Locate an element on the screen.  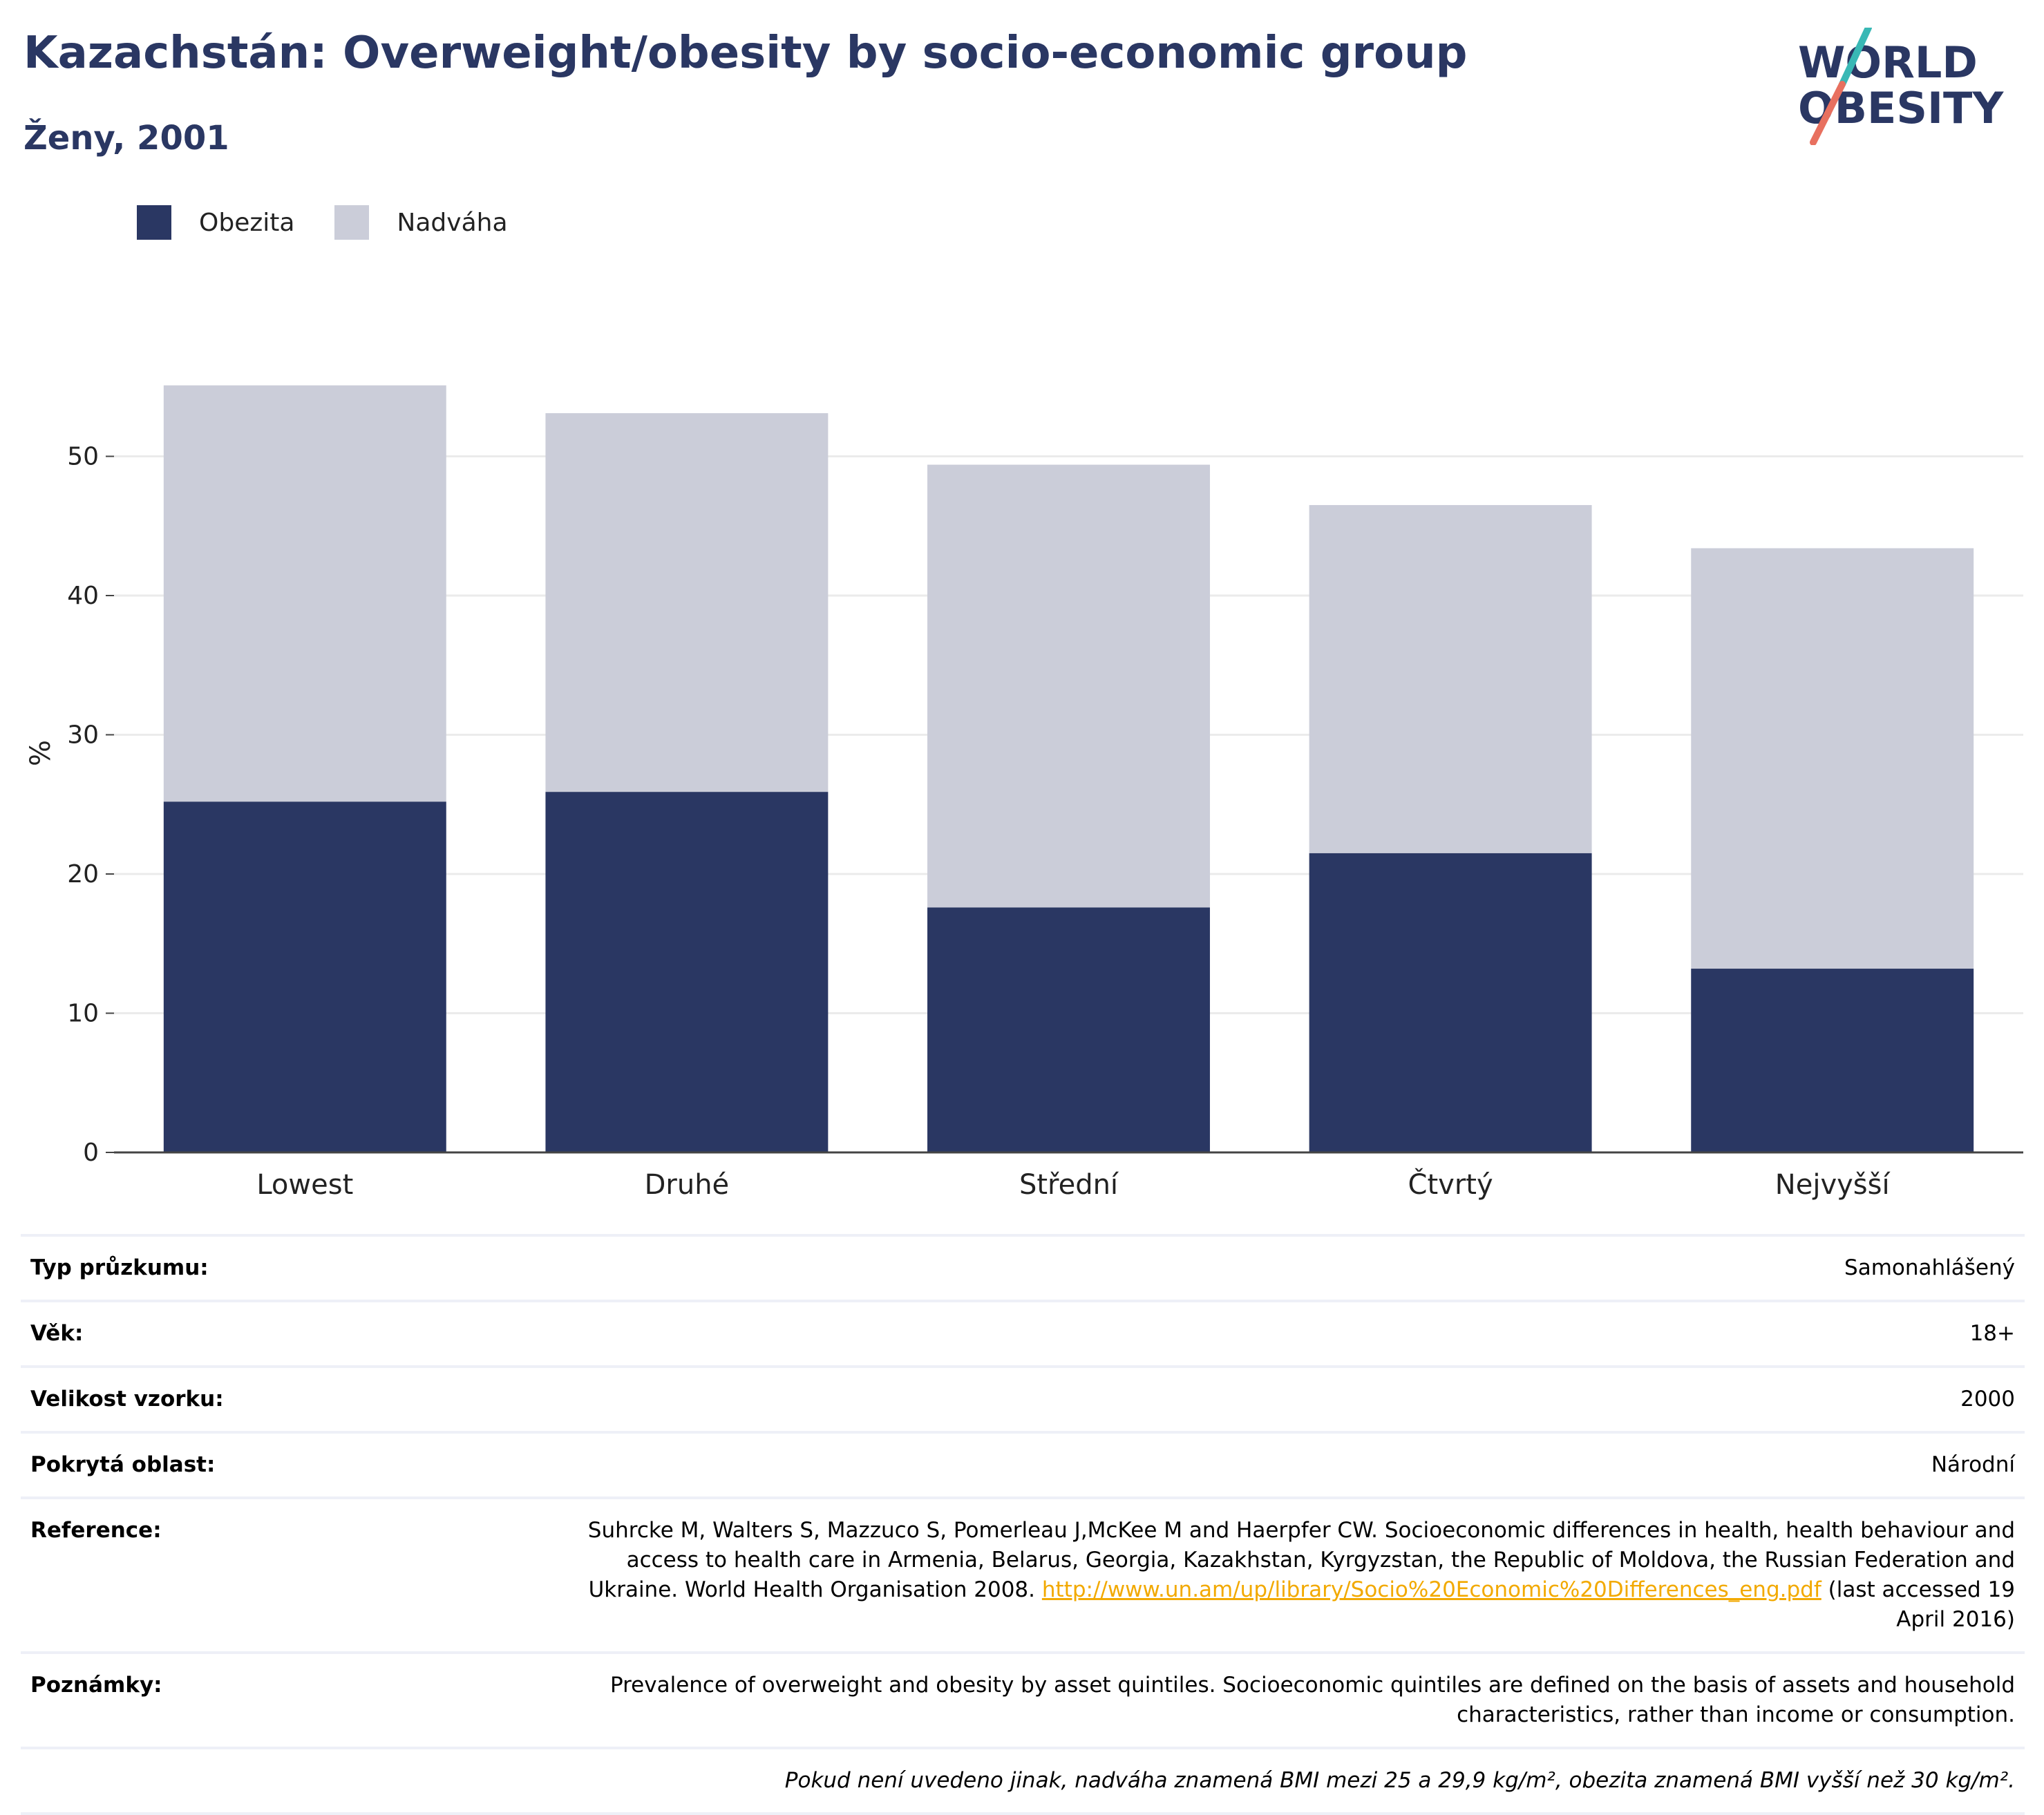
info-label: Velikost vzorku: is located at coordinates (127, 1399).